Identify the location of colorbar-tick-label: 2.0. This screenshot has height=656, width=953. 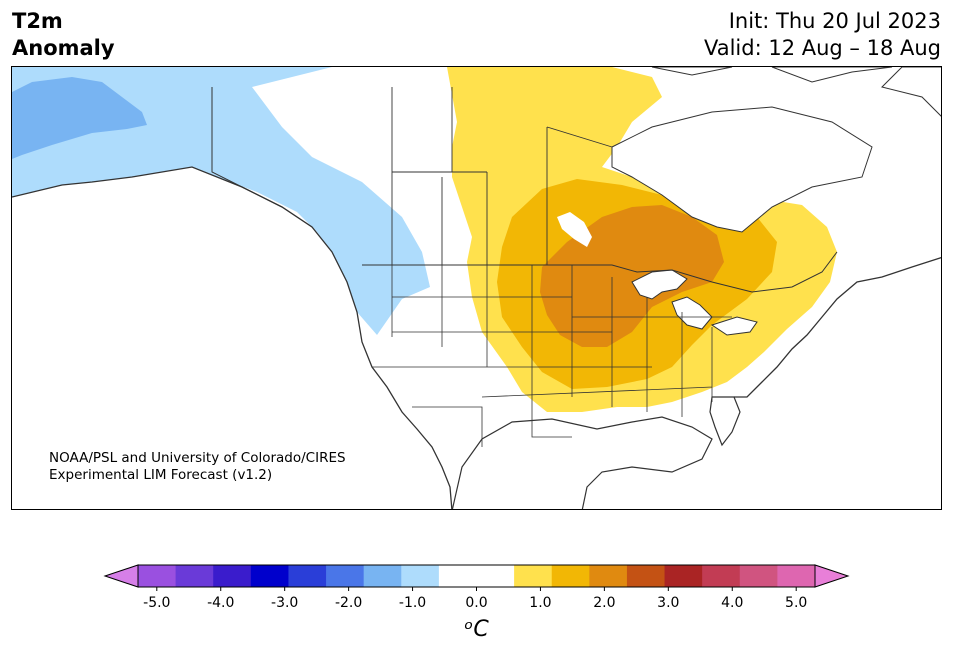
(604, 603).